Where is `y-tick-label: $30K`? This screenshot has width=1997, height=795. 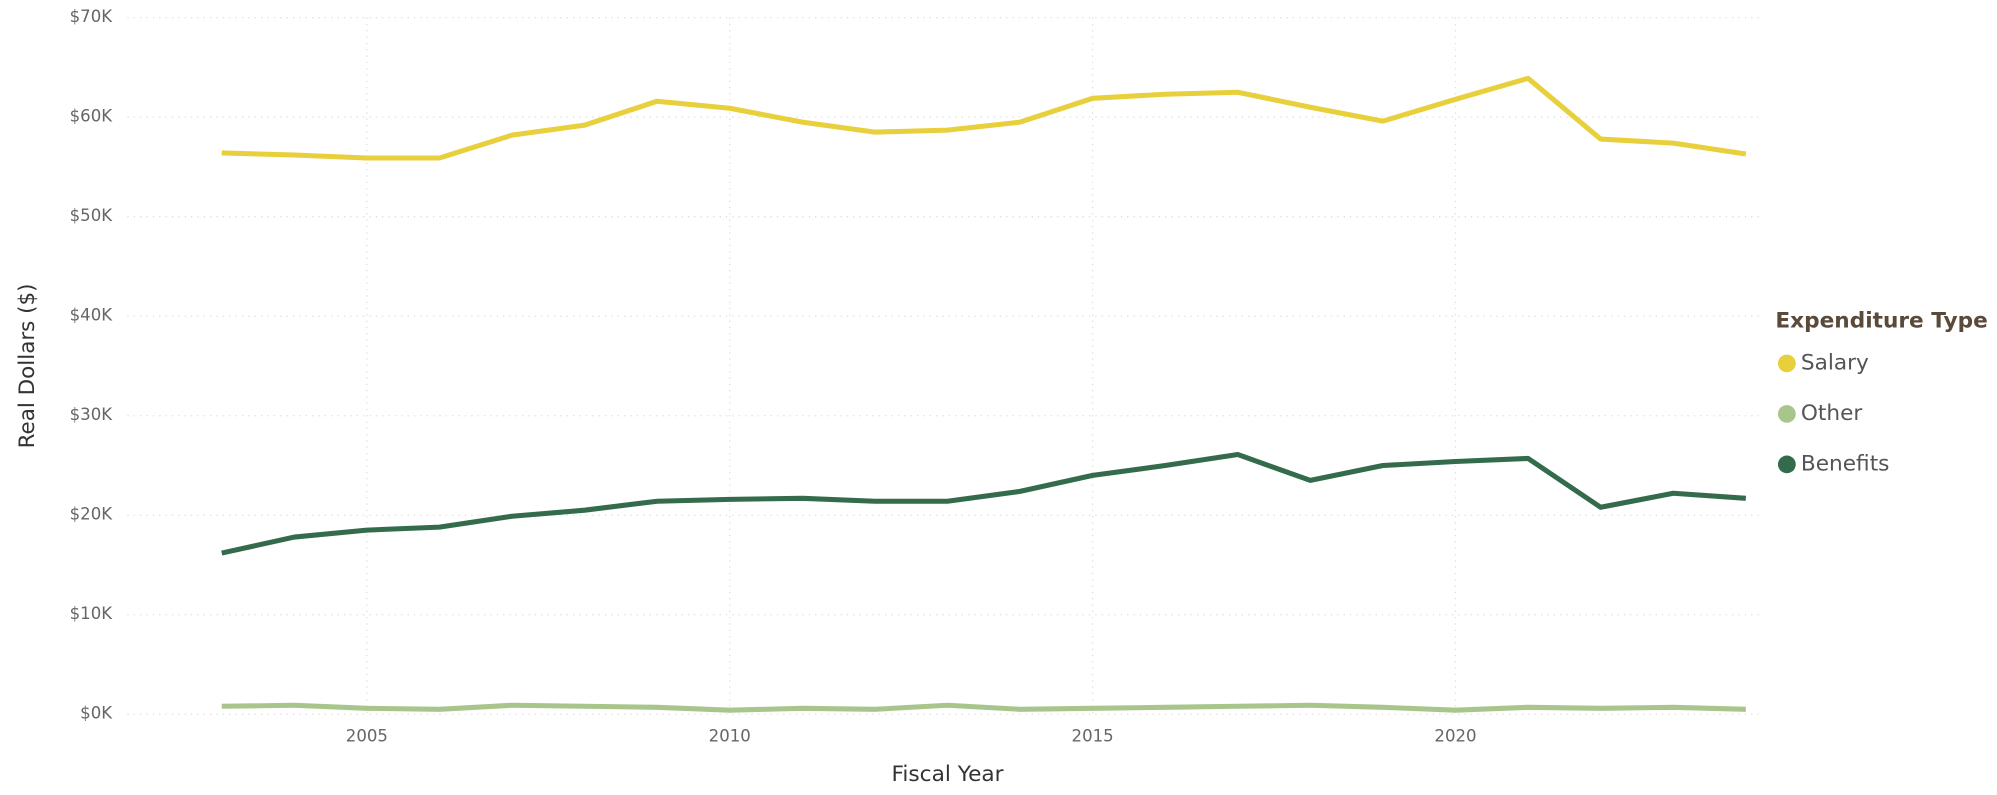 y-tick-label: $30K is located at coordinates (92, 414).